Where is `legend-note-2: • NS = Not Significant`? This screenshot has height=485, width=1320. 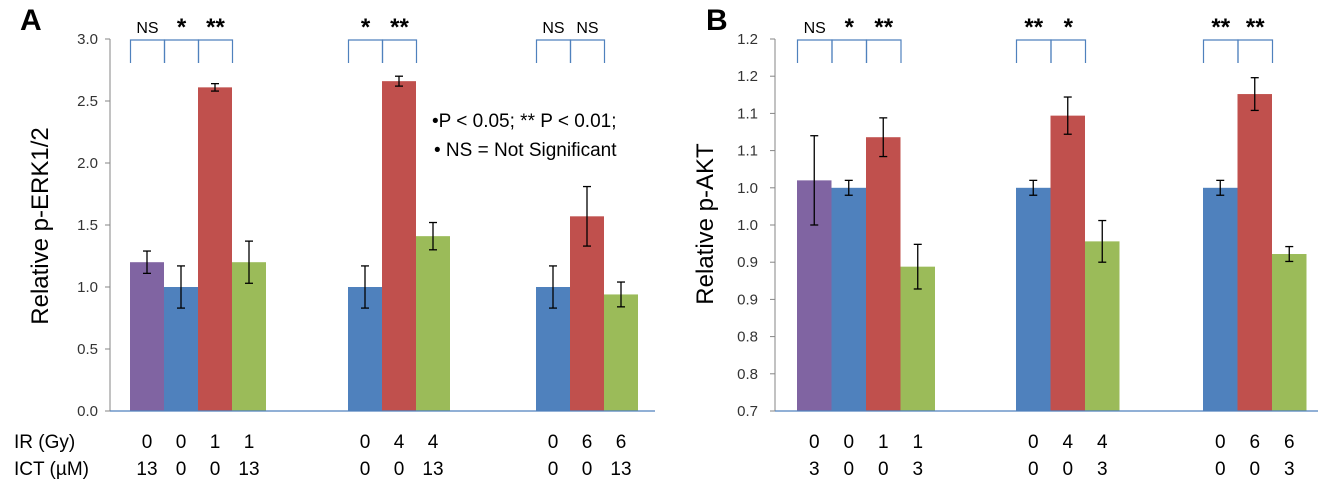 legend-note-2: • NS = Not Significant is located at coordinates (525, 150).